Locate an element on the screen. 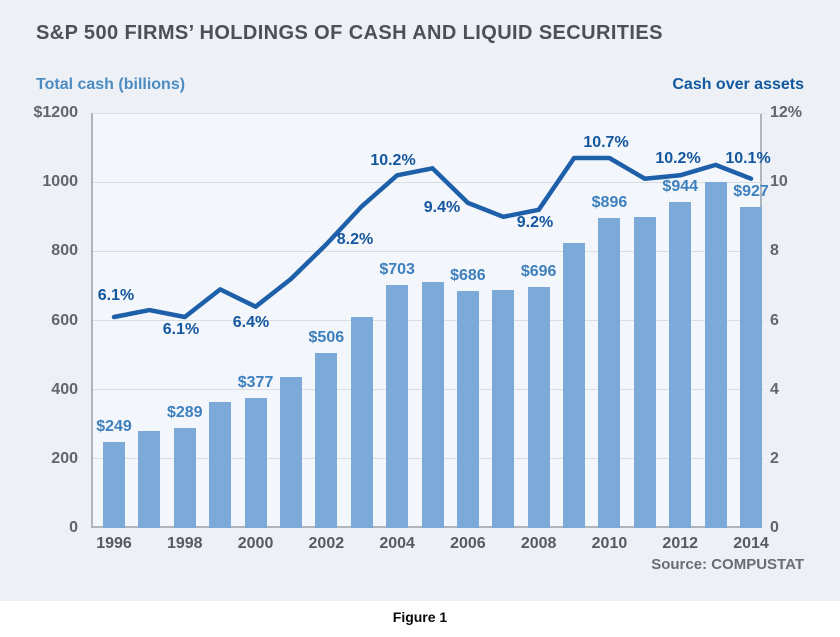 The width and height of the screenshot is (840, 637). bar-2003 is located at coordinates (361, 422).